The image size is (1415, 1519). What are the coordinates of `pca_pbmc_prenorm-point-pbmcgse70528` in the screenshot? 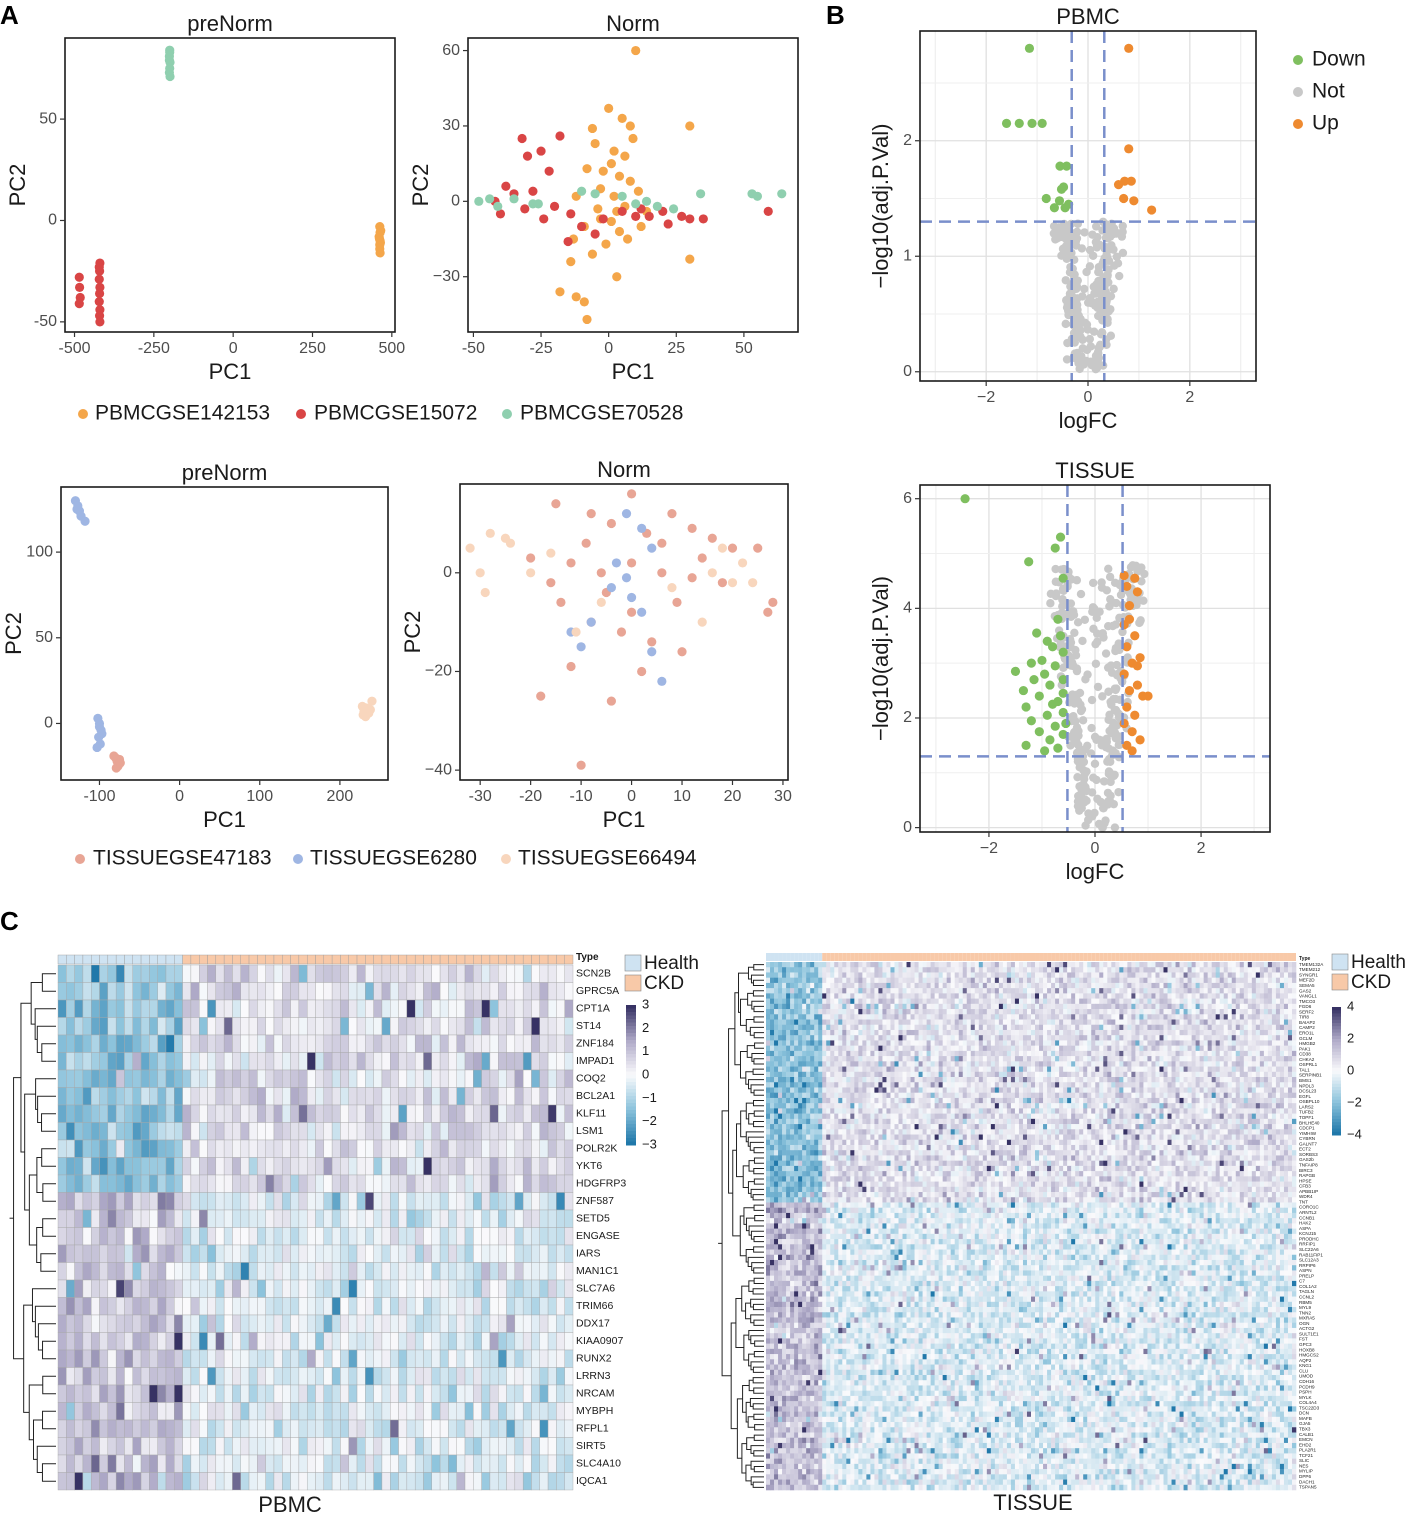 It's located at (170, 52).